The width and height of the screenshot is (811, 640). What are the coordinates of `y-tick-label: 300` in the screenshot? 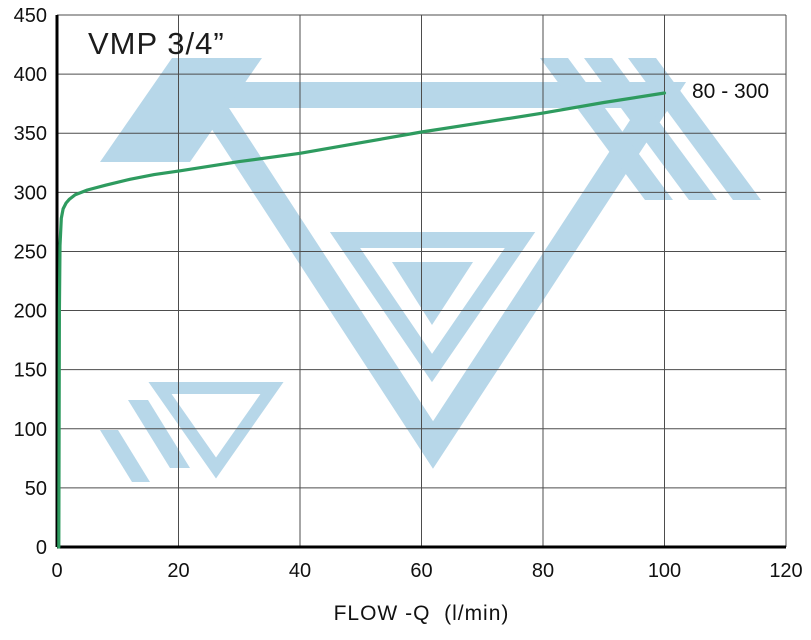 It's located at (30, 193).